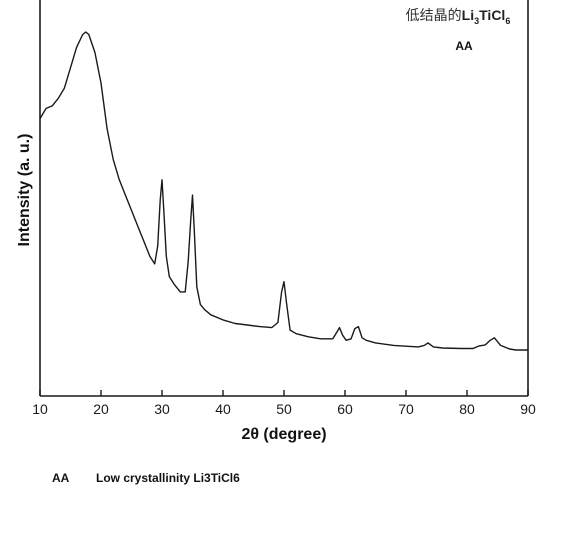  What do you see at coordinates (406, 409) in the screenshot?
I see `x-tick-label: 70` at bounding box center [406, 409].